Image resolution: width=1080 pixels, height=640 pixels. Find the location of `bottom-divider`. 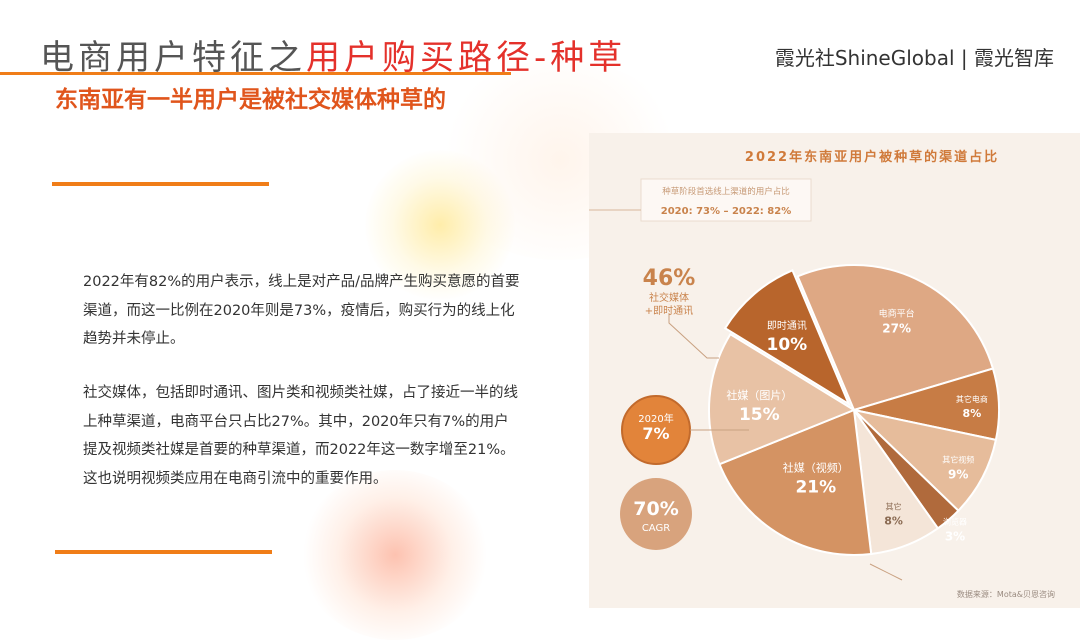

bottom-divider is located at coordinates (163, 552).